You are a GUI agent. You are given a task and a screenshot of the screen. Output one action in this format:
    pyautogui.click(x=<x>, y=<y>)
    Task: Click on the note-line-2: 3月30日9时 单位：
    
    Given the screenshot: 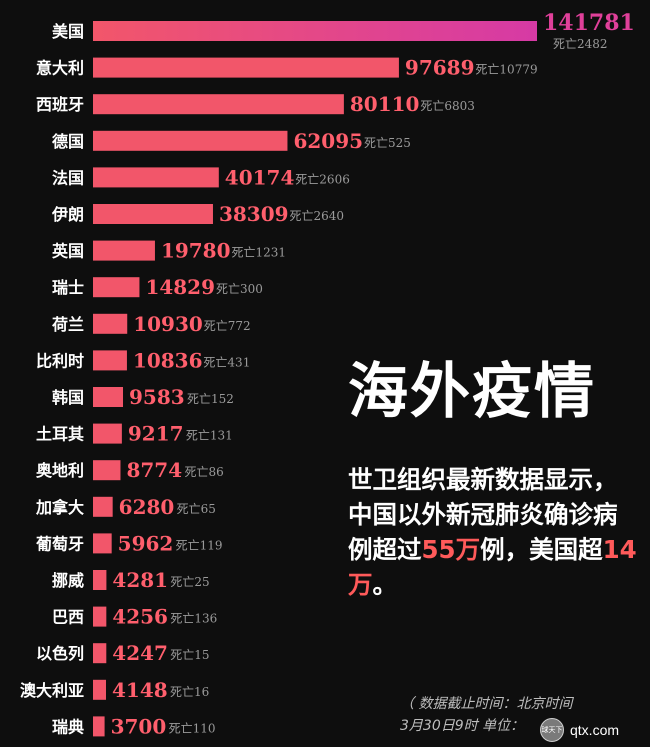 What is the action you would take?
    pyautogui.click(x=462, y=726)
    